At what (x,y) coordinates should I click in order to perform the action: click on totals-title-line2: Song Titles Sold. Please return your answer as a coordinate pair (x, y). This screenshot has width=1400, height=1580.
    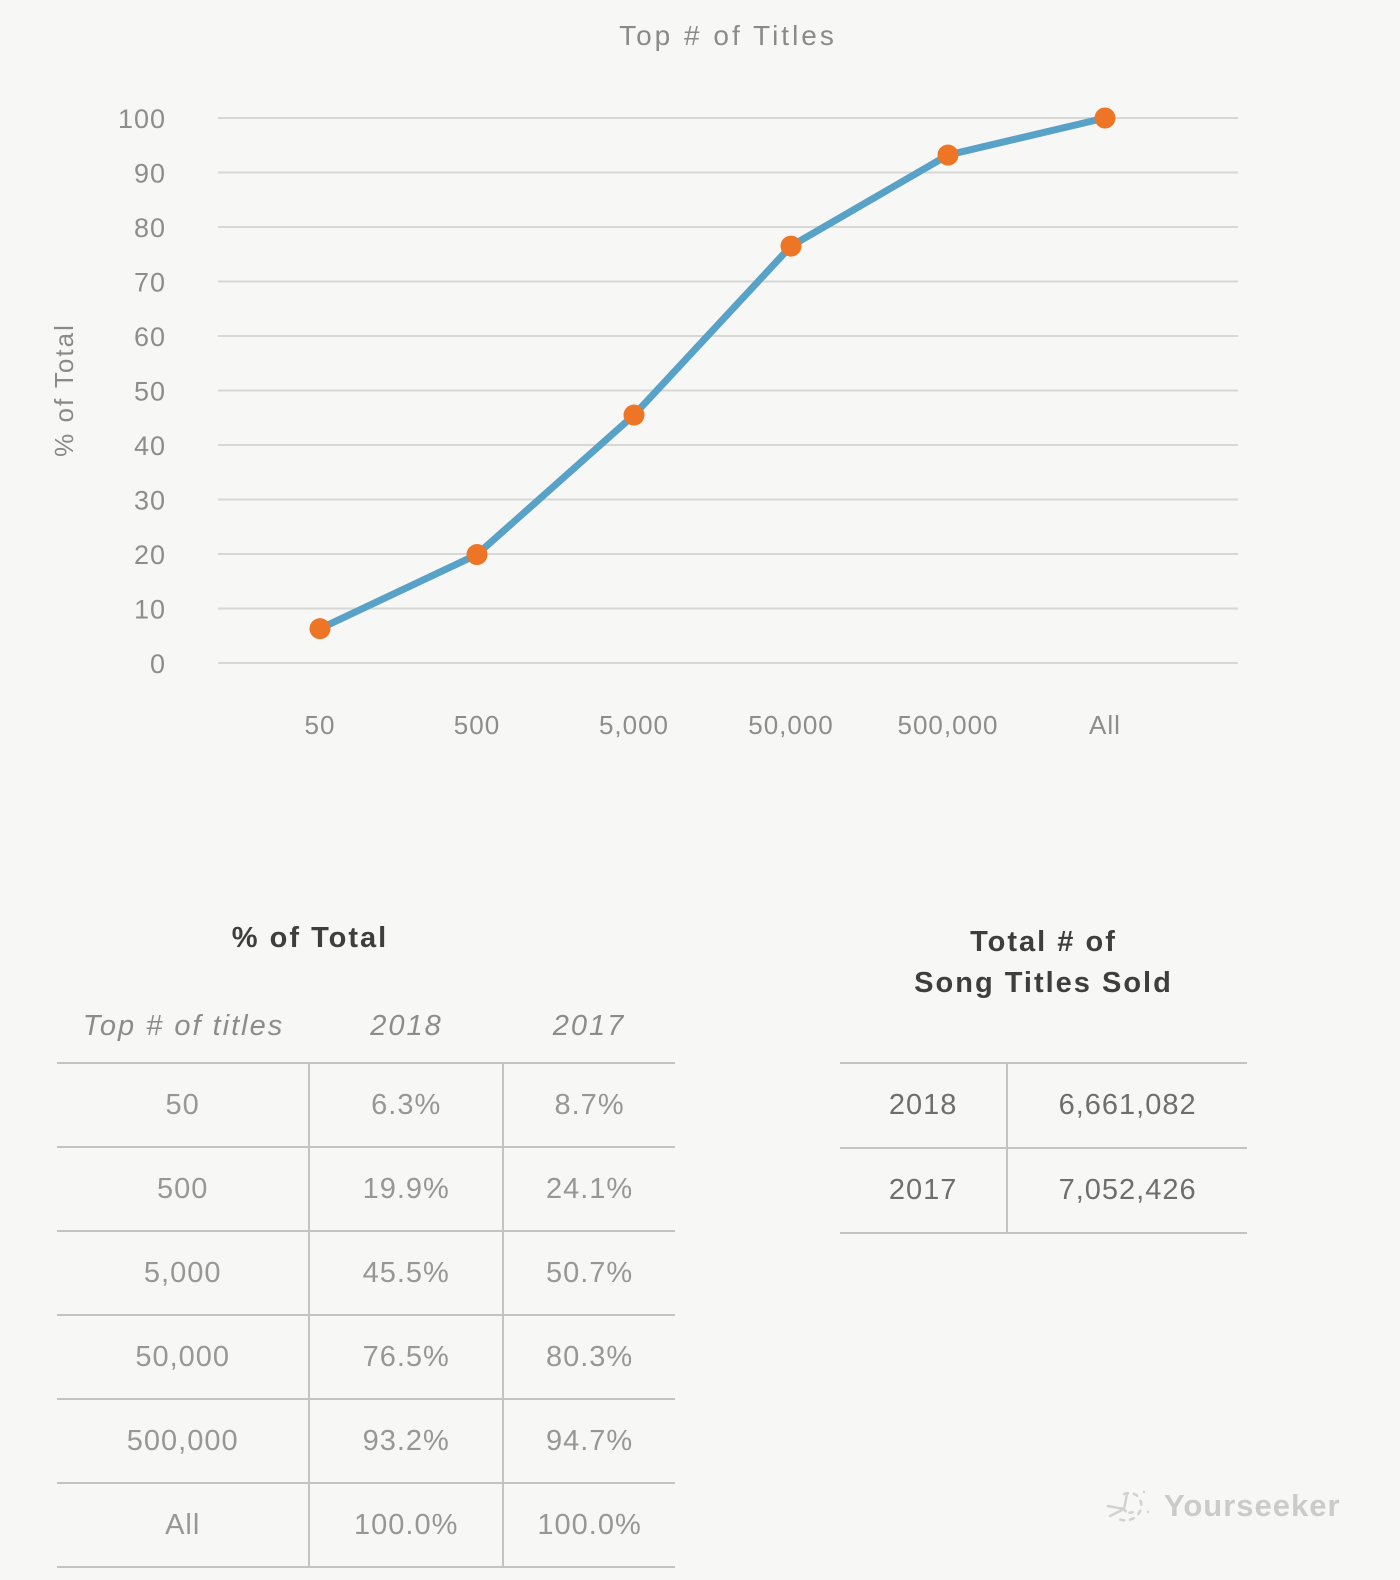
    Looking at the image, I should click on (1043, 983).